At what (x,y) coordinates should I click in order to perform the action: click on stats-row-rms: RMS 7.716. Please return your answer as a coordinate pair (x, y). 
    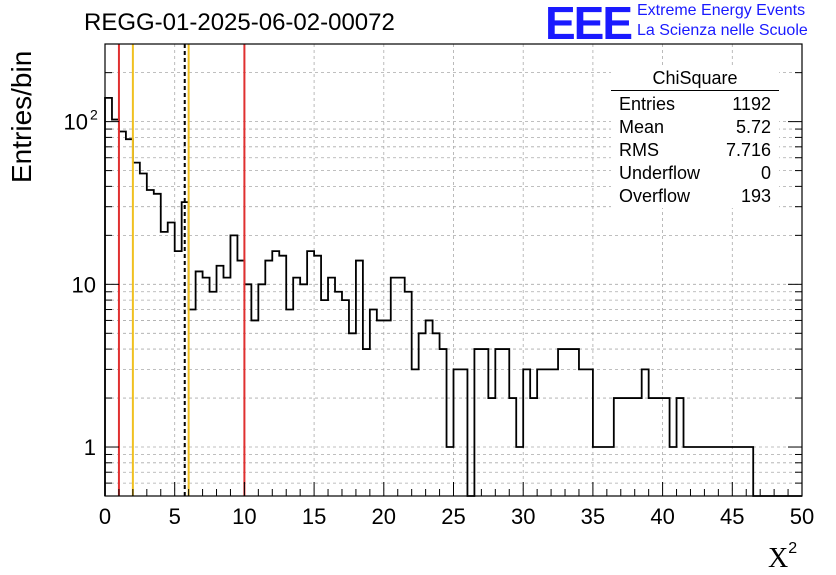
    Looking at the image, I should click on (695, 150).